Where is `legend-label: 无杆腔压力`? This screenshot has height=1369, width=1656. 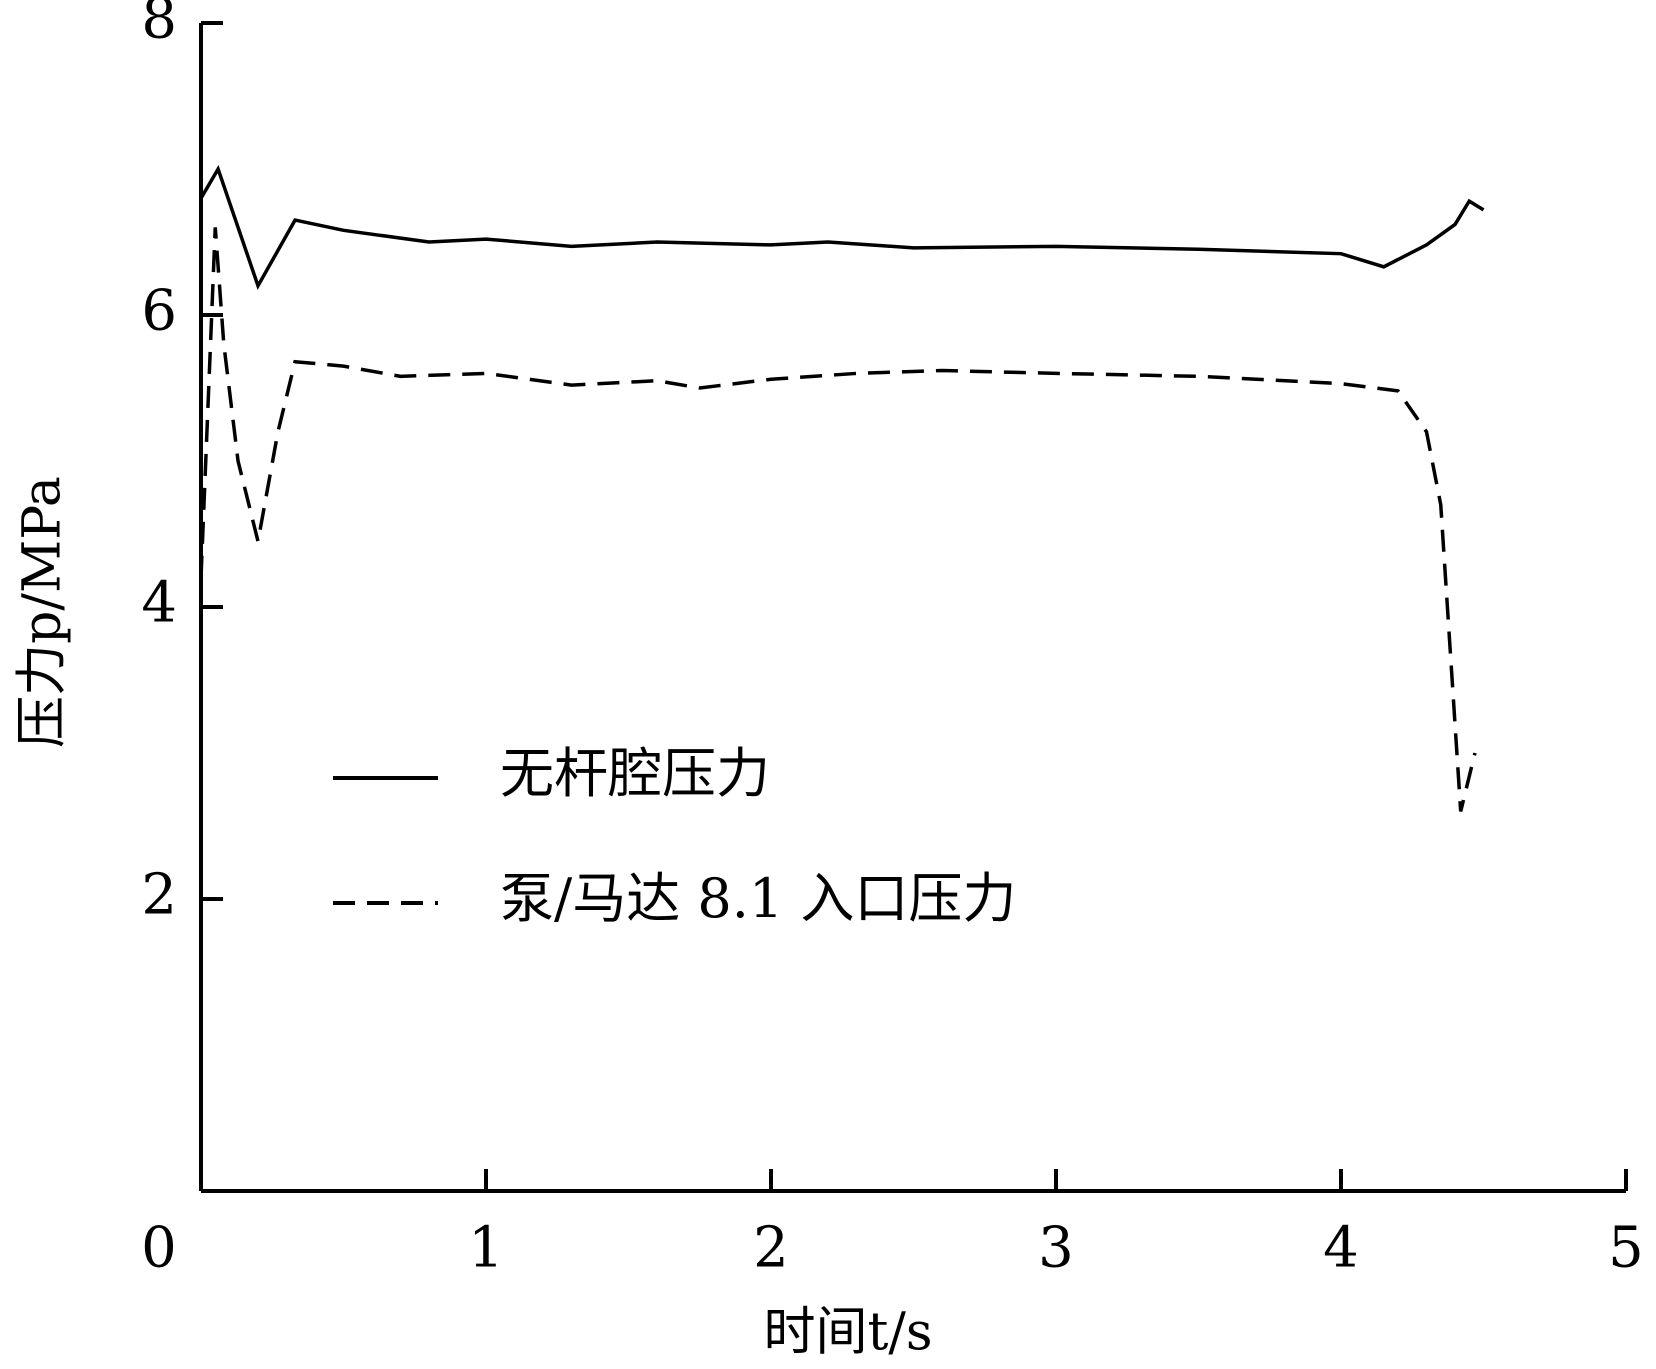
legend-label: 无杆腔压力 is located at coordinates (635, 773).